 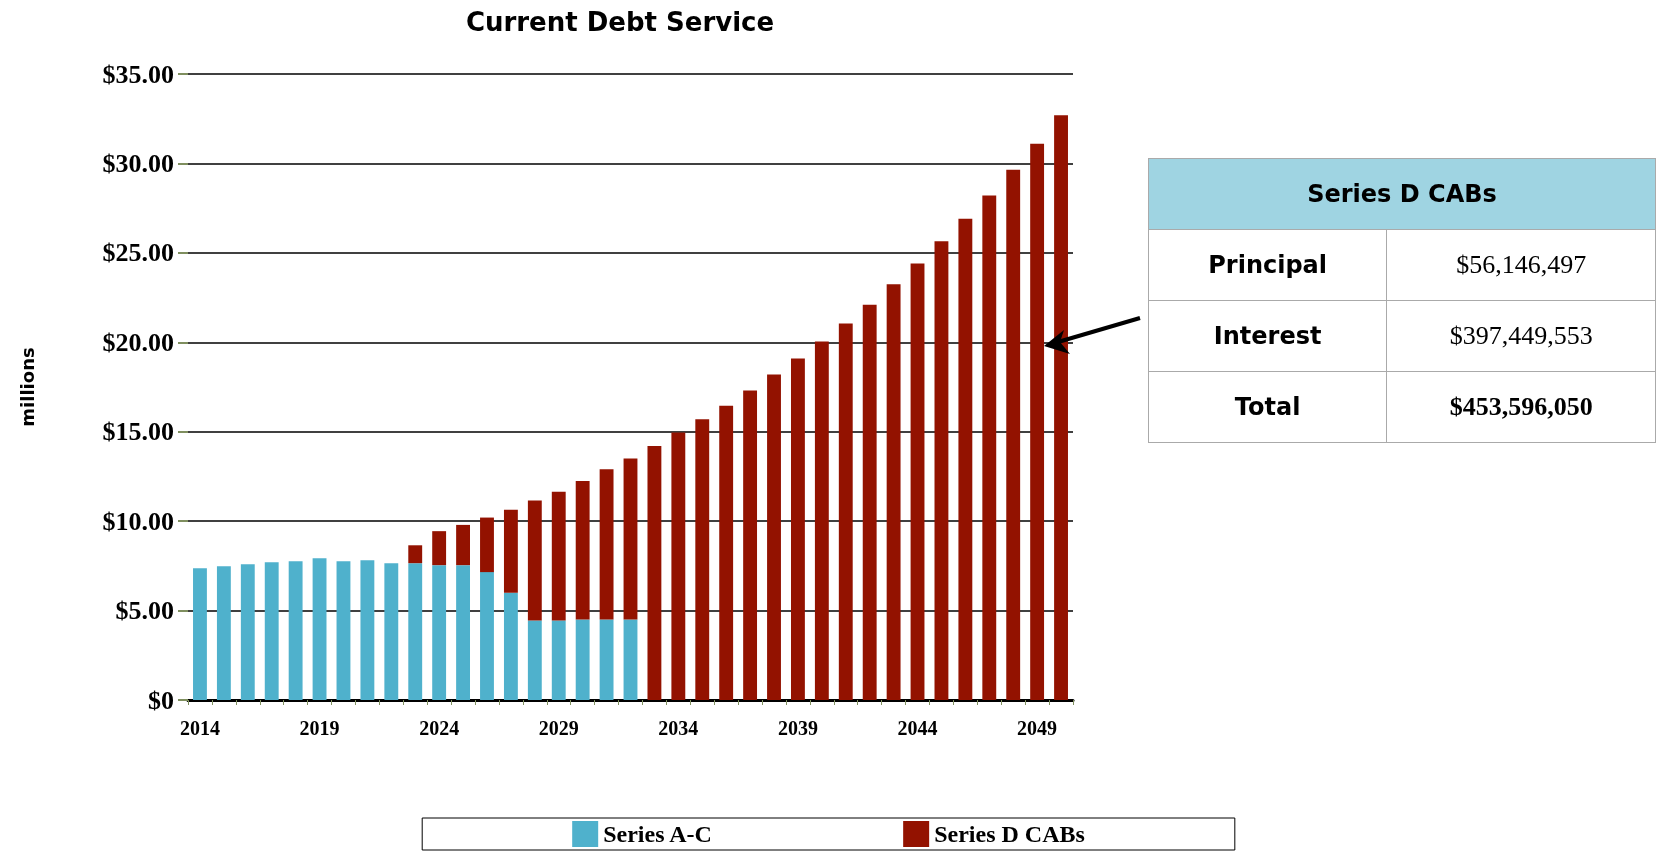 What do you see at coordinates (1267, 336) in the screenshot?
I see `text: Interest` at bounding box center [1267, 336].